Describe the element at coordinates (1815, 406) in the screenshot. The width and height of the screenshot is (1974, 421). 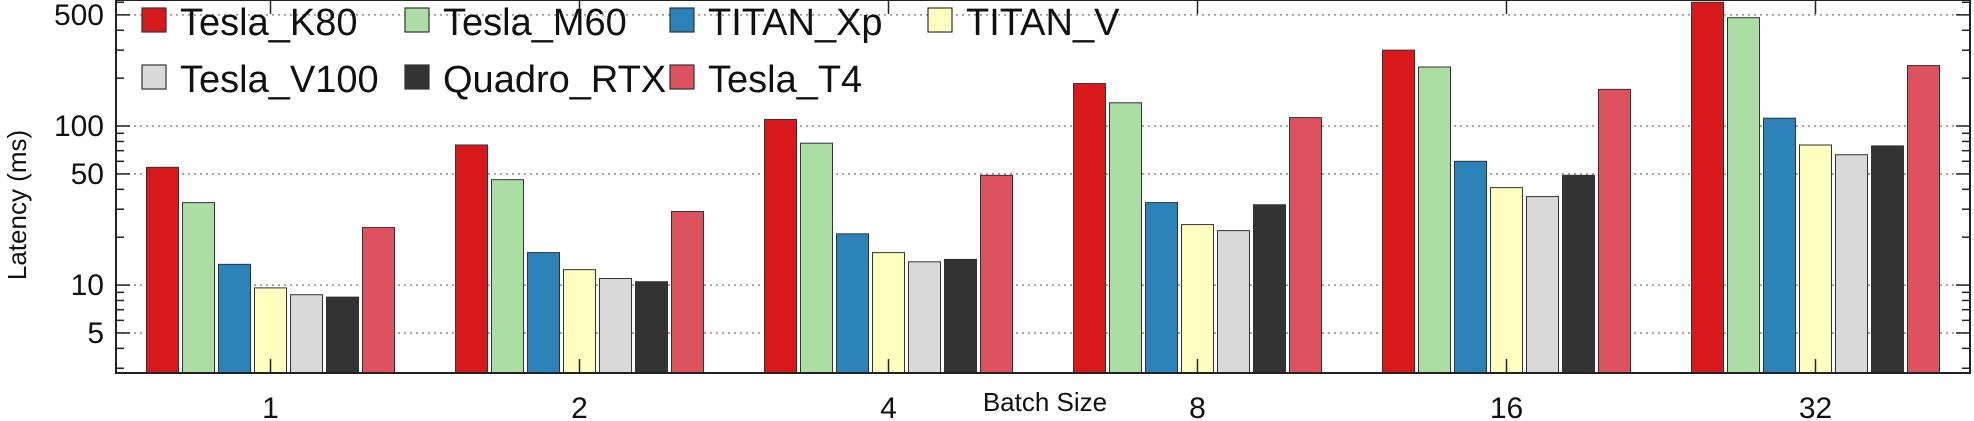
I see `x-tick-label: 32` at that location.